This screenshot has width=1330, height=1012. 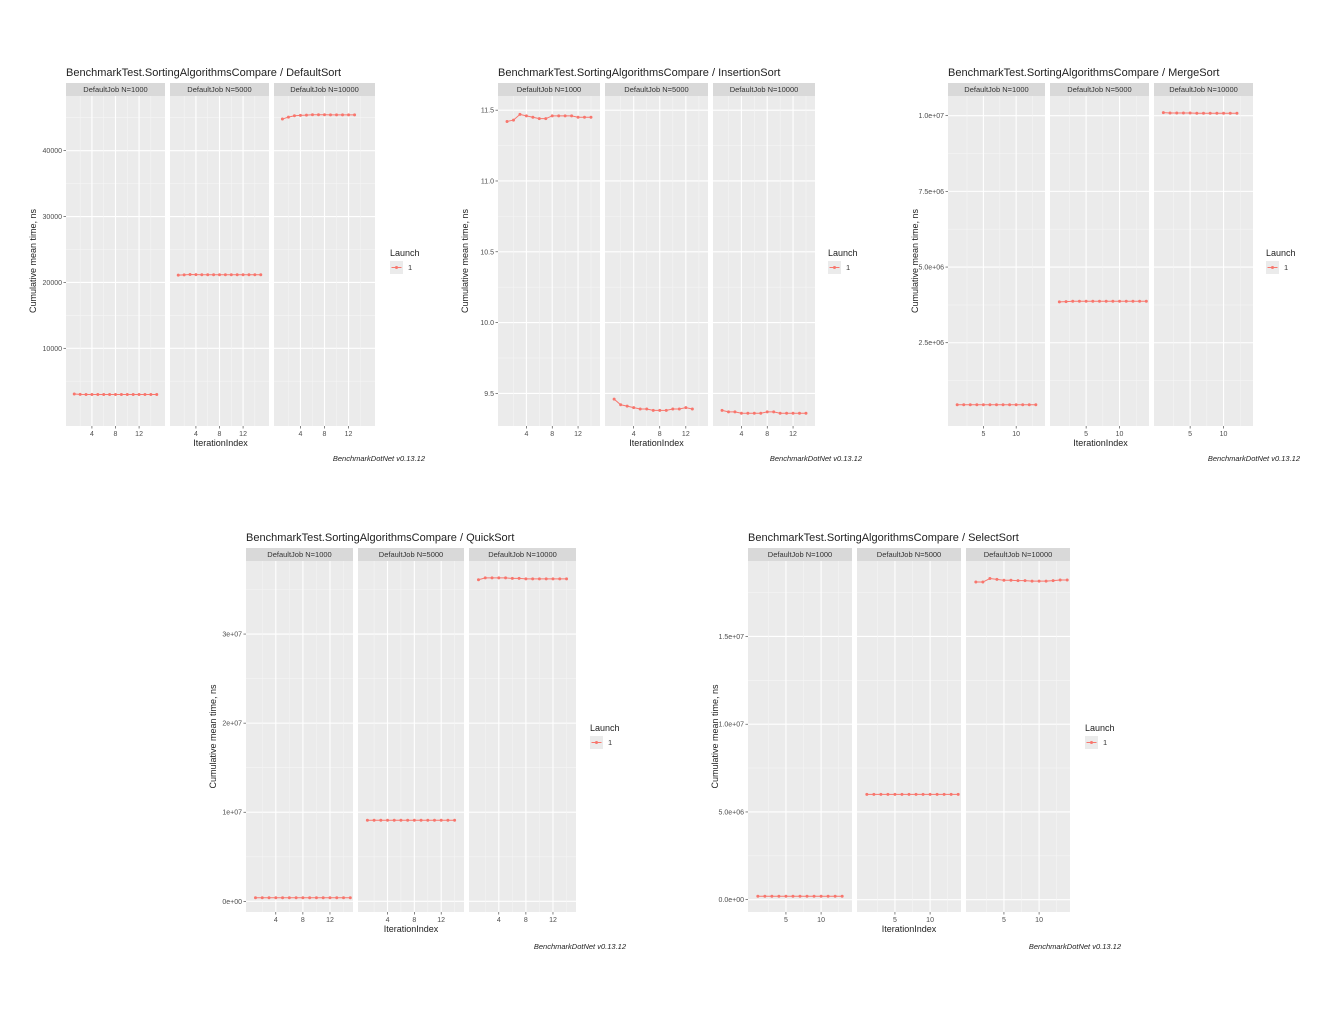 What do you see at coordinates (553, 920) in the screenshot?
I see `x-tick-label: 12` at bounding box center [553, 920].